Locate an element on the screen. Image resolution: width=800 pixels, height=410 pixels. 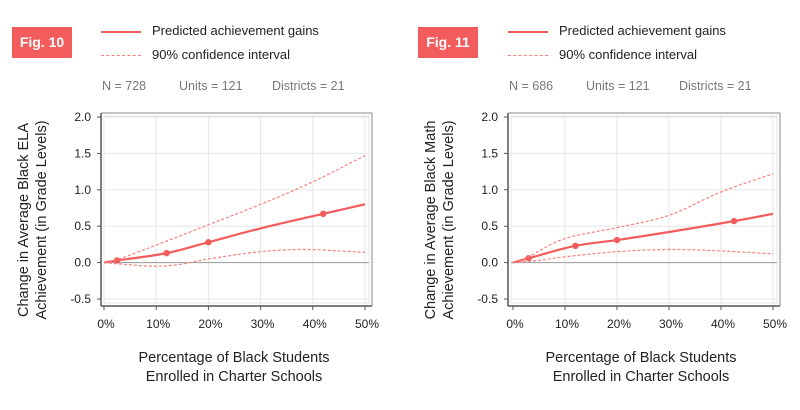
stat-n: N = 728 is located at coordinates (124, 86).